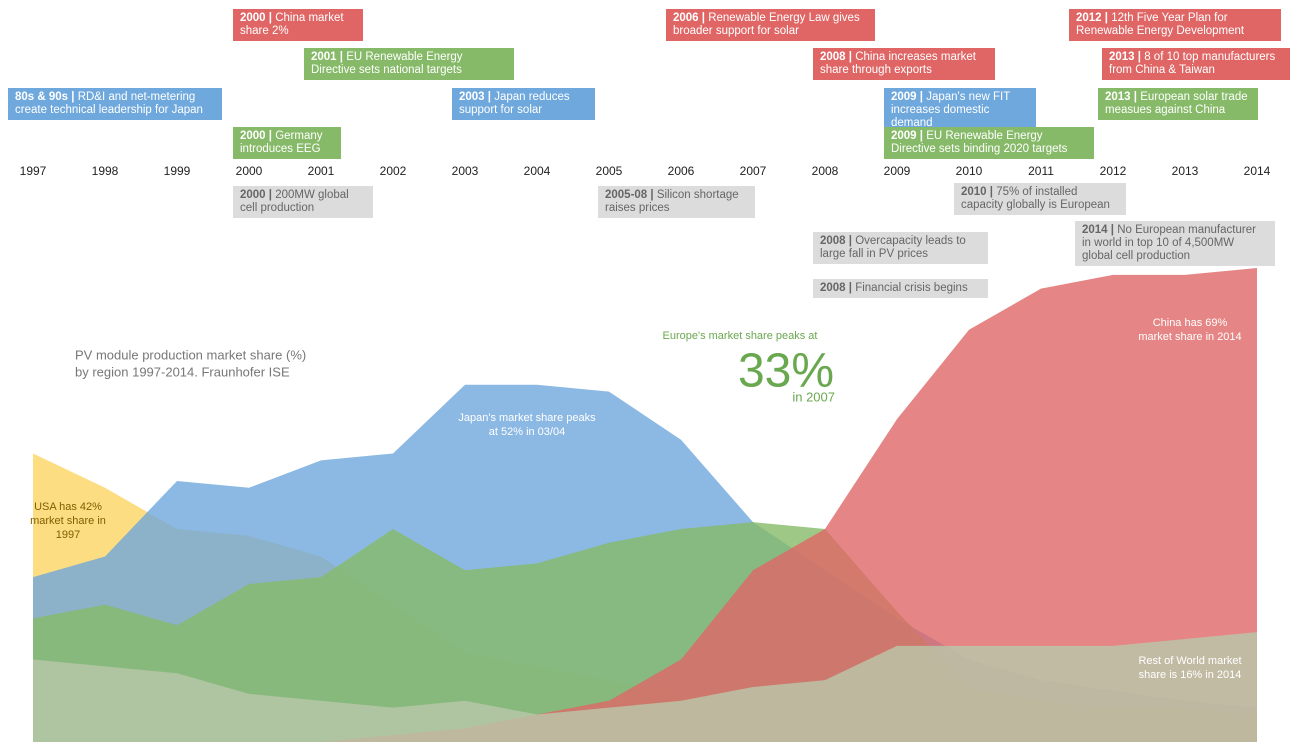 This screenshot has height=742, width=1305. What do you see at coordinates (629, 195) in the screenshot?
I see `event-year: 2005-08 |` at bounding box center [629, 195].